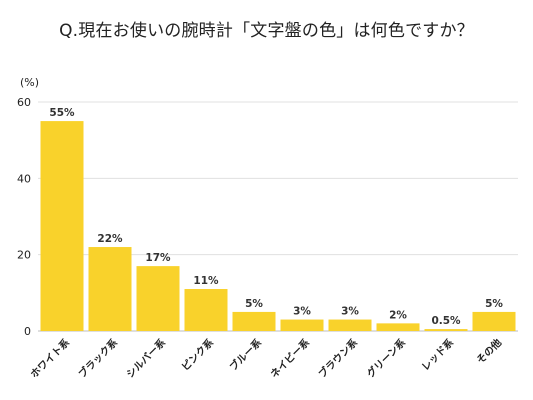 This screenshot has height=400, width=533. Describe the element at coordinates (62, 113) in the screenshot. I see `data-label: 55%` at that location.